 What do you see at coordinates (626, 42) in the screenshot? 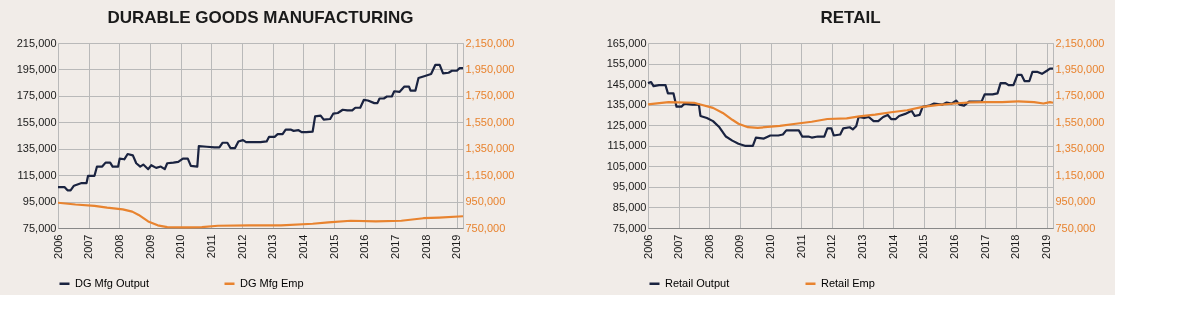
I see `y-tick-label: 165,000` at bounding box center [626, 42].